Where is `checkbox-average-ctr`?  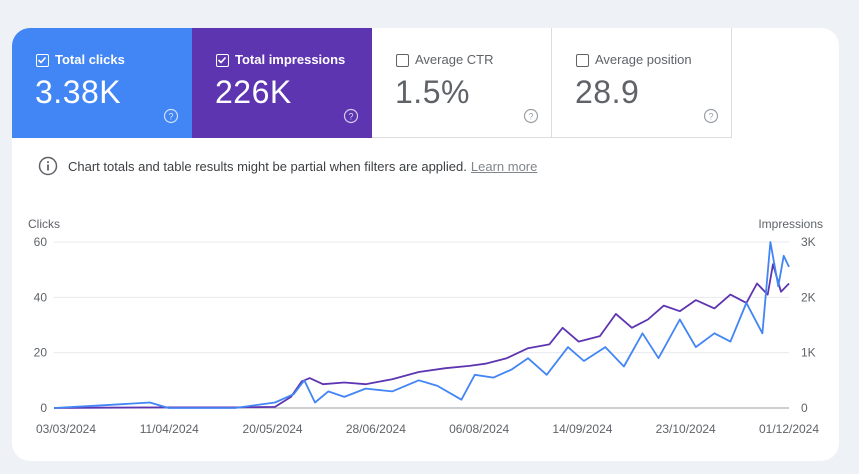 checkbox-average-ctr is located at coordinates (402, 60).